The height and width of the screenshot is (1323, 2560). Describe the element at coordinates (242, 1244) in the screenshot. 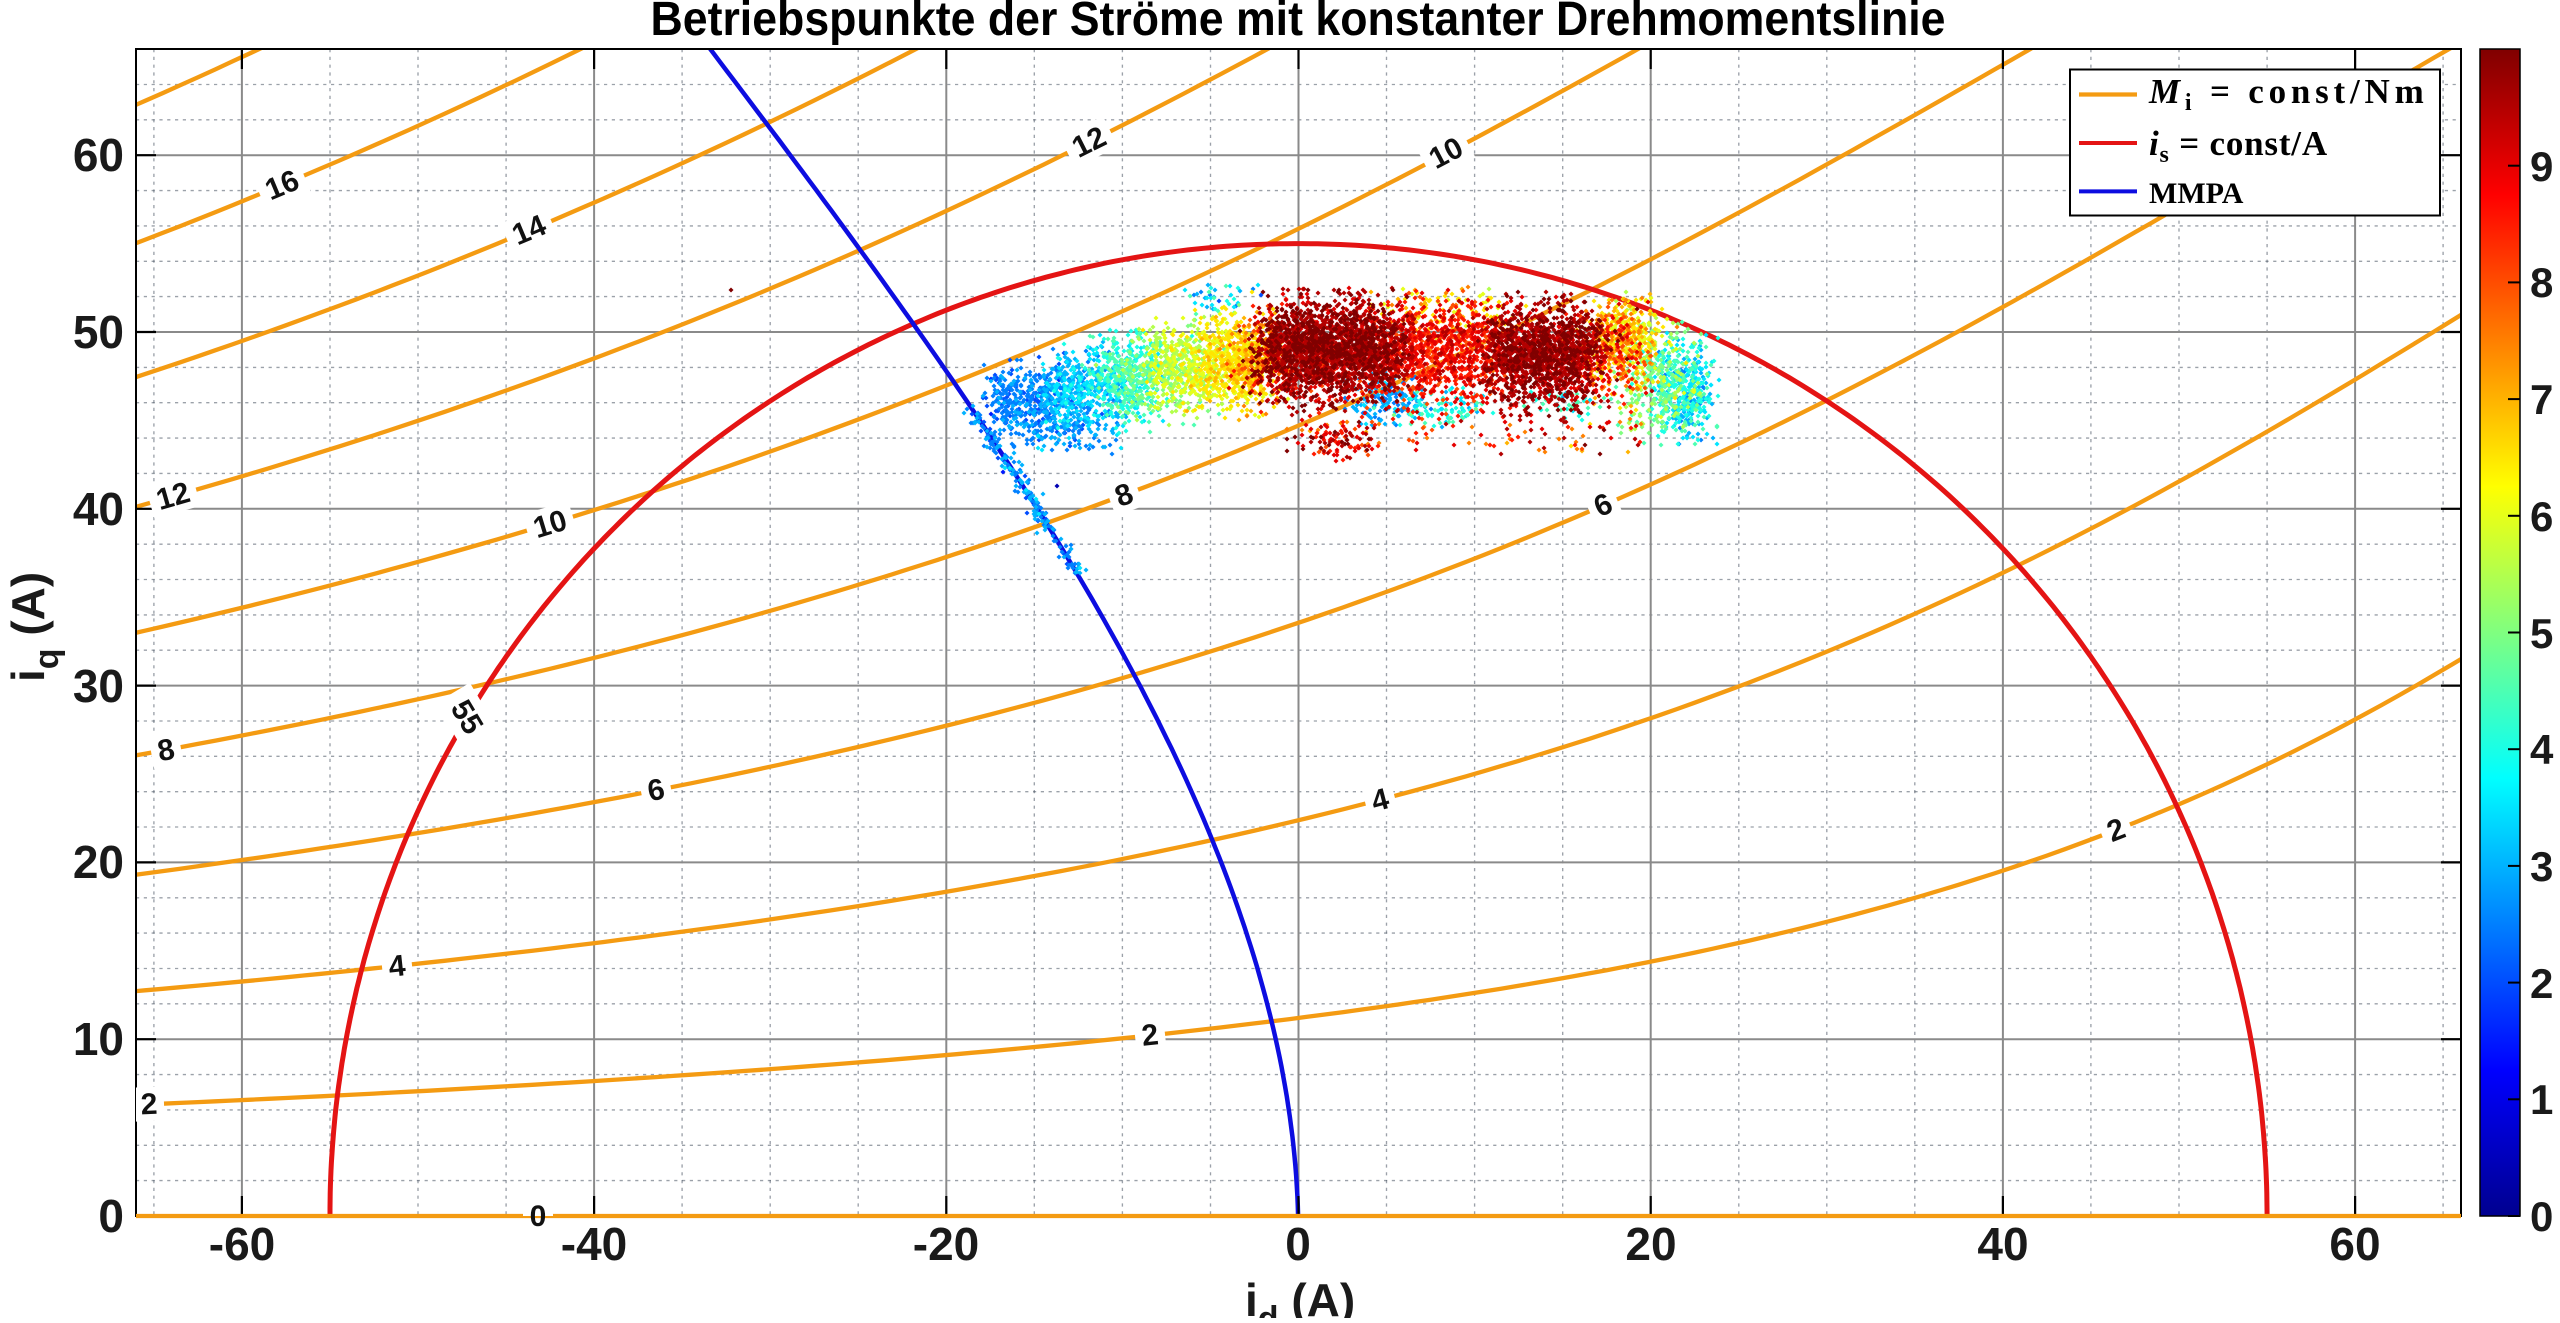

I see `svg-text: -60` at that location.